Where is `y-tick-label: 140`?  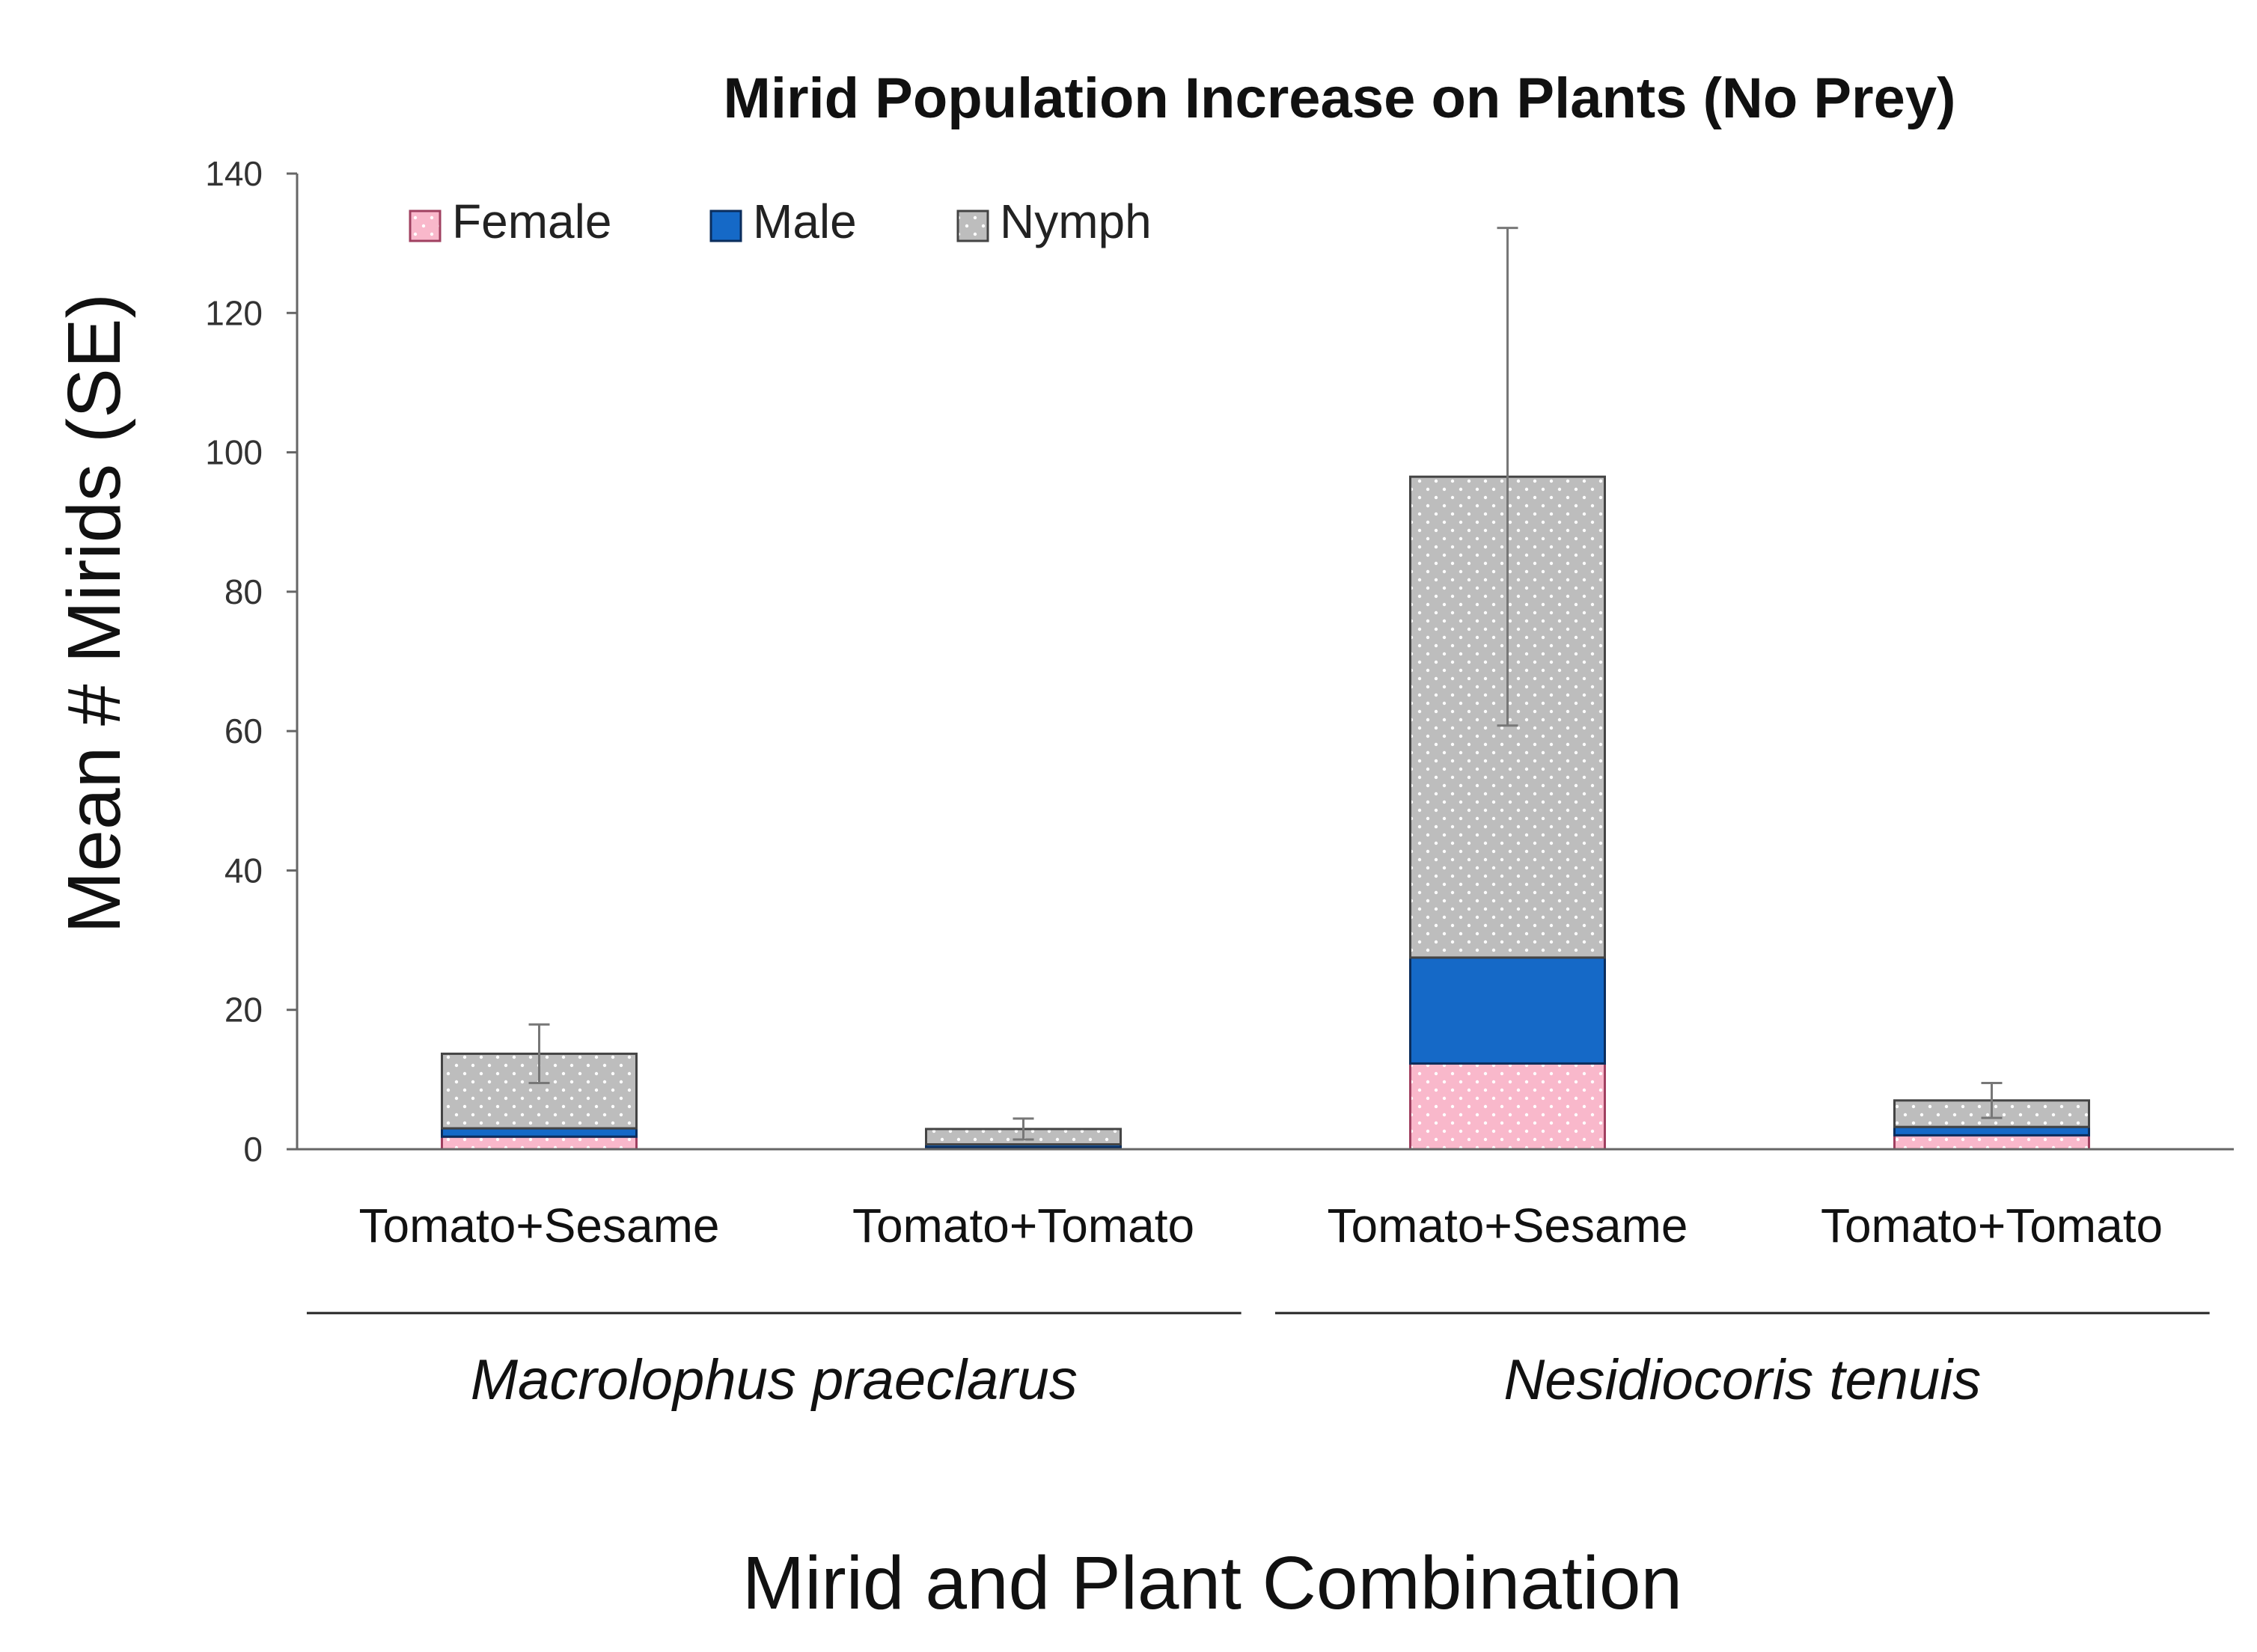
y-tick-label: 140 is located at coordinates (234, 173).